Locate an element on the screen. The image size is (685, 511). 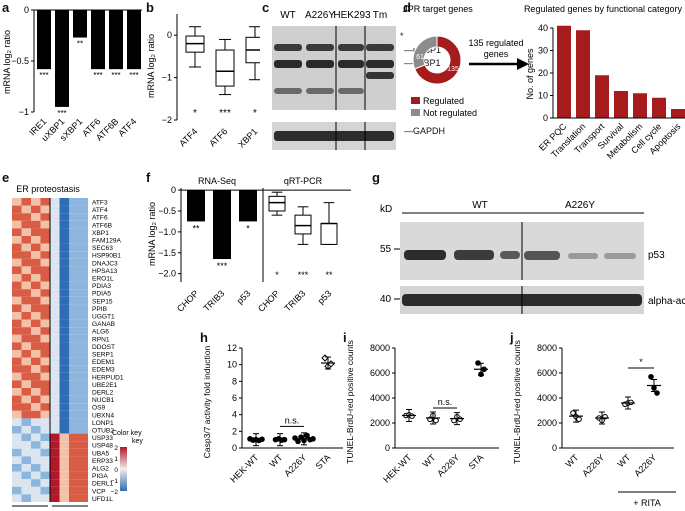
significance-label: *** is located at coordinates (222, 266).